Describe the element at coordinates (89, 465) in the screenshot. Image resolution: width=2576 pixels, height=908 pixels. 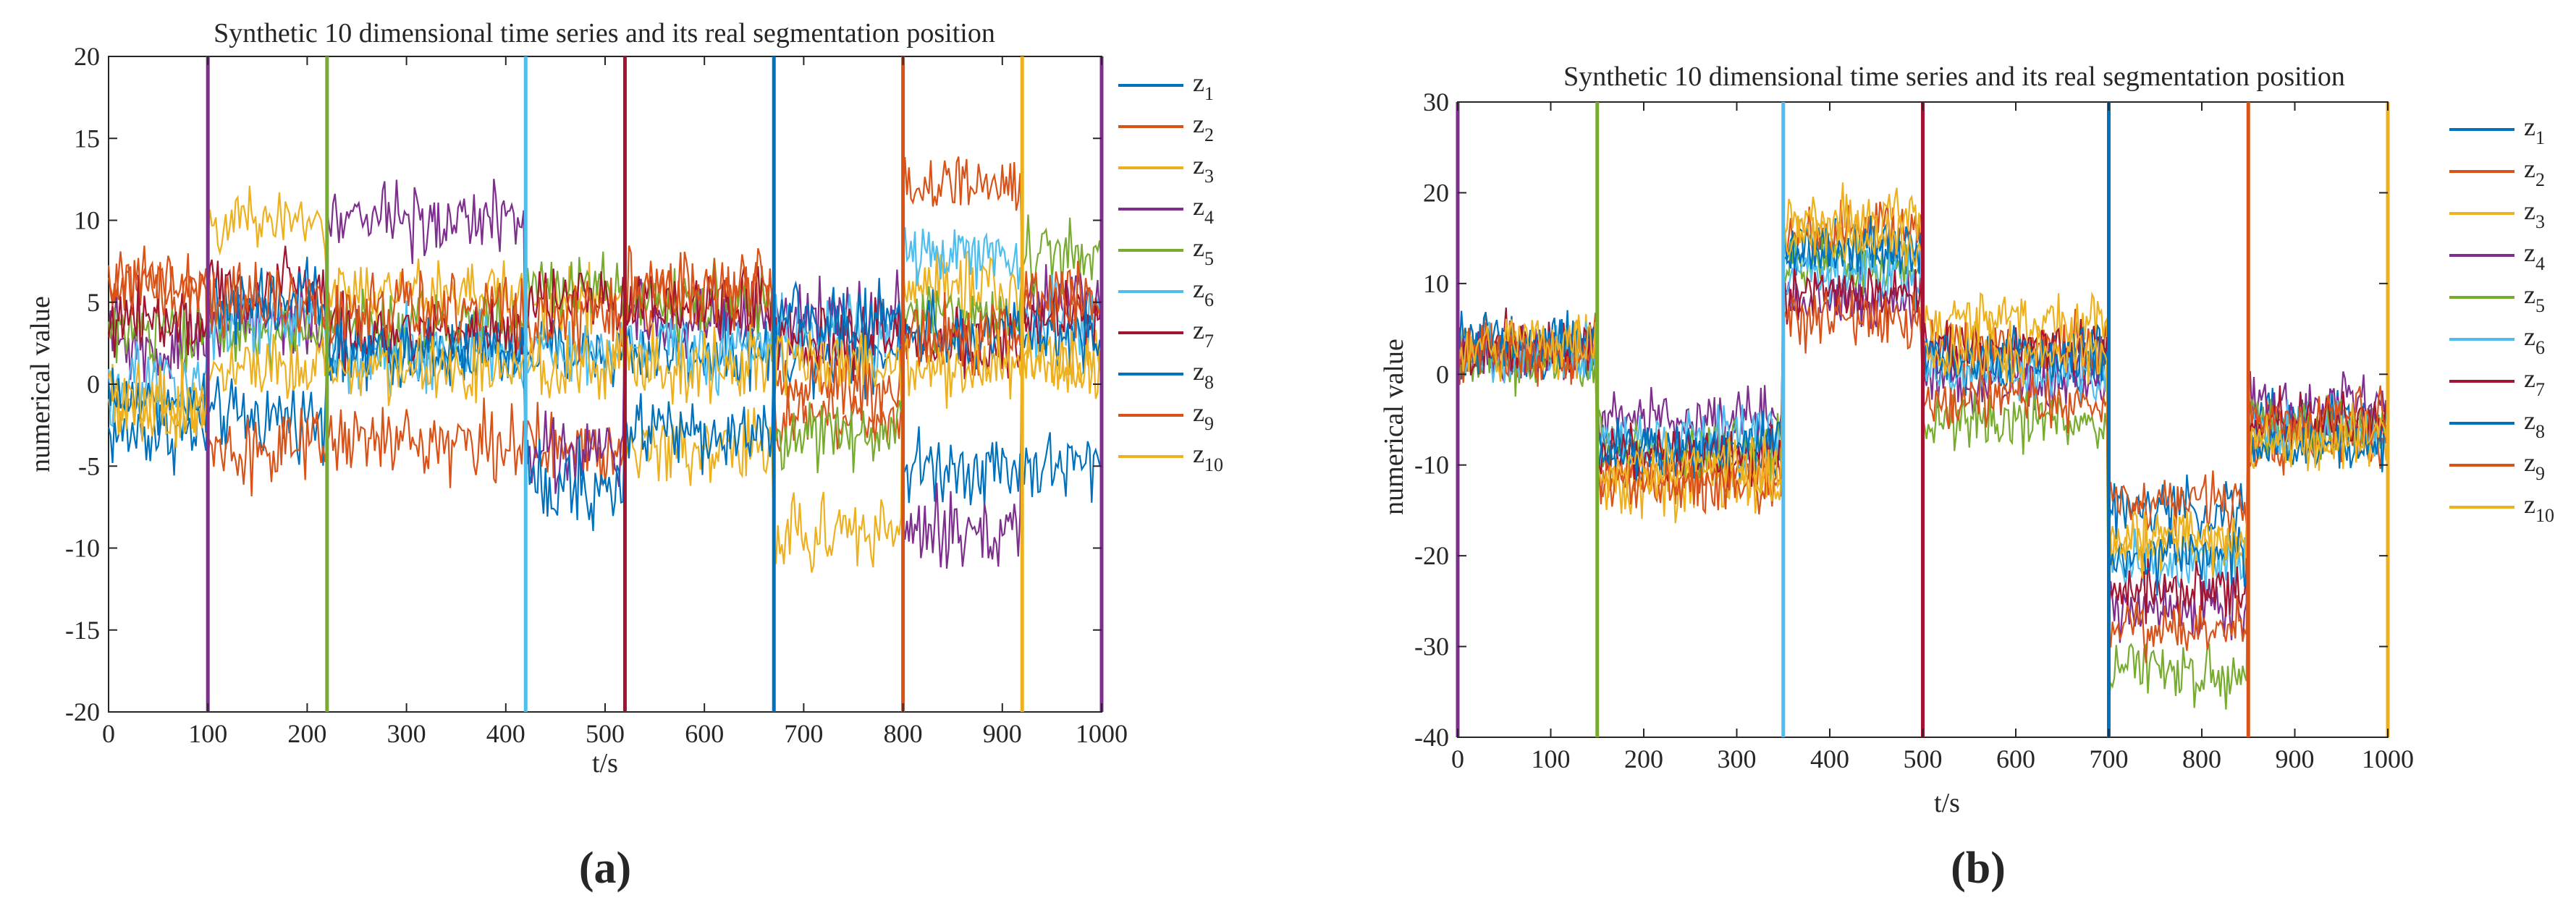
I see `y-tick-label: -5` at that location.